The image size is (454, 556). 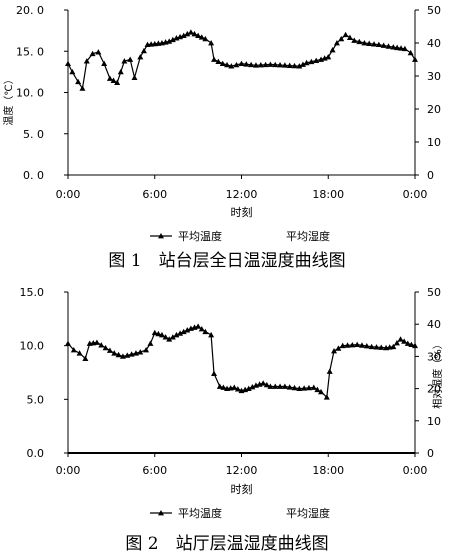 What do you see at coordinates (308, 513) in the screenshot?
I see `legend-label: 平均湿度` at bounding box center [308, 513].